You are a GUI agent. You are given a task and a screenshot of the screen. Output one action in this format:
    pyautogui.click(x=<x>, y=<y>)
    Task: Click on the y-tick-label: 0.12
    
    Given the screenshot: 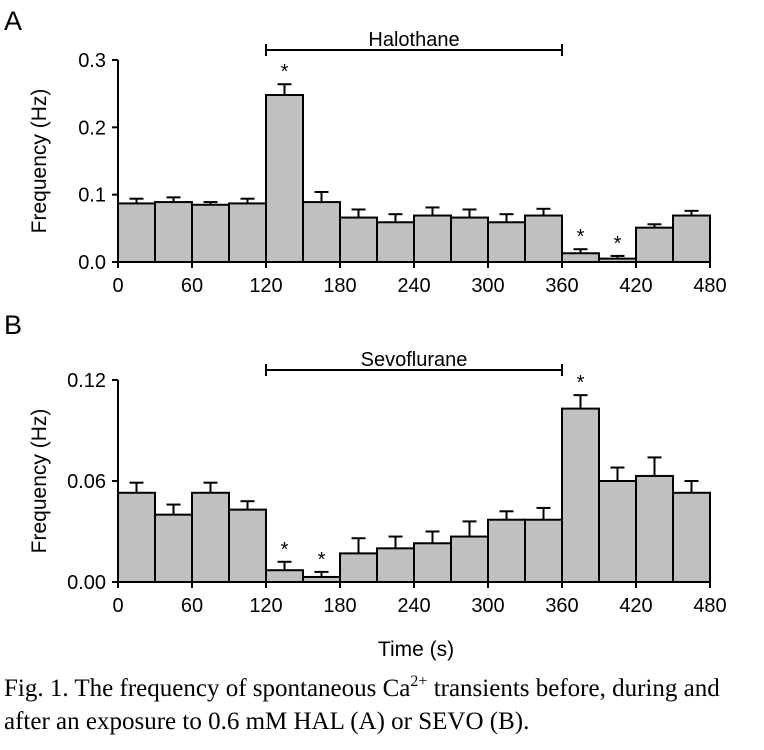 What is the action you would take?
    pyautogui.click(x=86, y=381)
    